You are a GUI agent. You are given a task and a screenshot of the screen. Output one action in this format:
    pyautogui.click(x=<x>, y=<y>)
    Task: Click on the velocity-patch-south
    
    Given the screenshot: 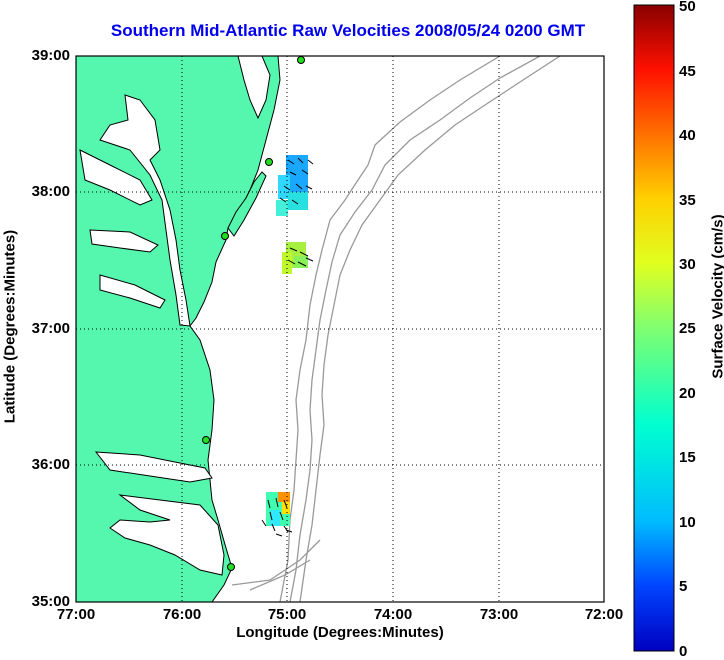 What is the action you would take?
    pyautogui.click(x=278, y=509)
    